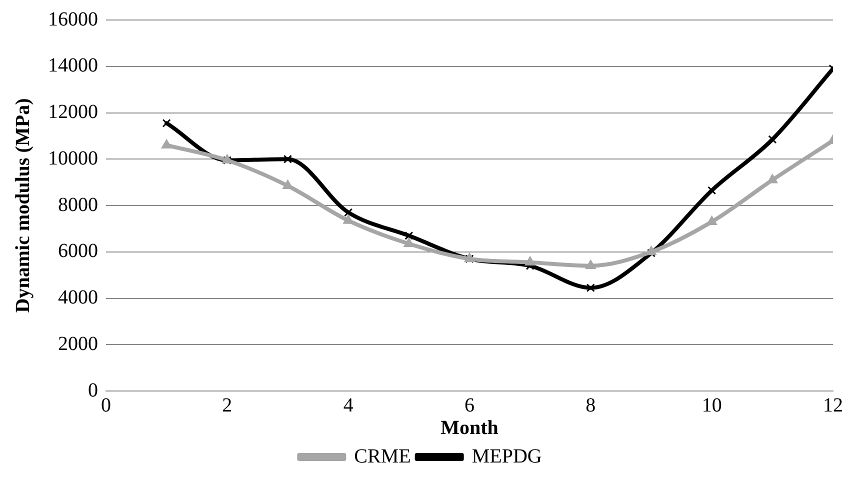  What do you see at coordinates (227, 405) in the screenshot?
I see `x-tick-label: 2` at bounding box center [227, 405].